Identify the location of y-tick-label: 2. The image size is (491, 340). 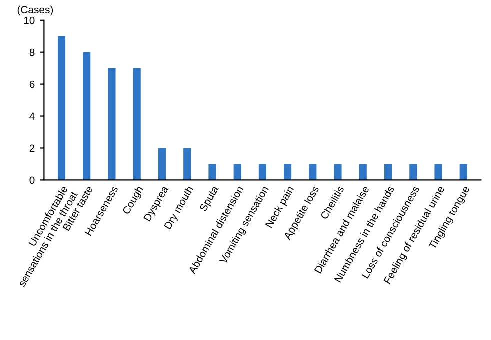
(32, 148).